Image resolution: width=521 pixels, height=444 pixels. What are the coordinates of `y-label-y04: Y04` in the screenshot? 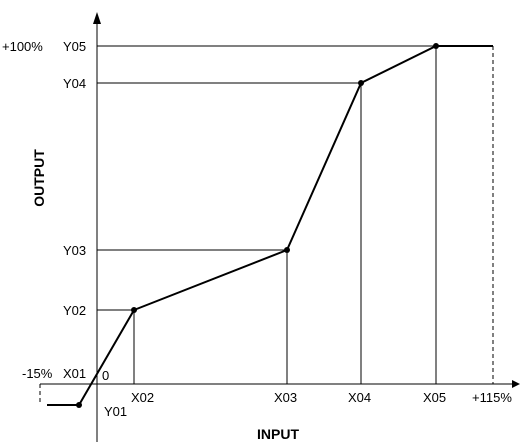 It's located at (74, 83).